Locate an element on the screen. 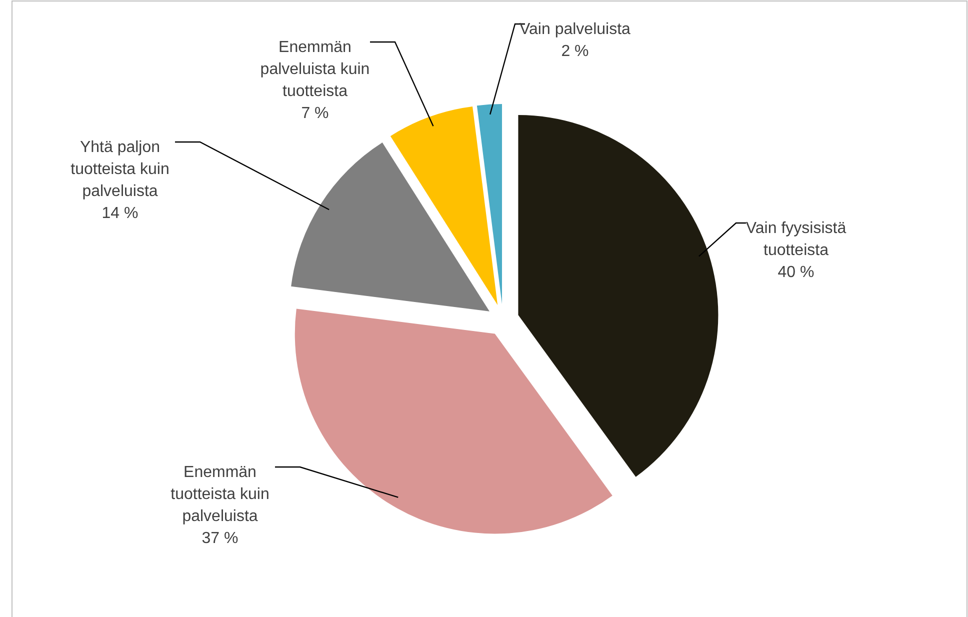 This screenshot has height=617, width=968. slice-label: Vain palveluista is located at coordinates (575, 29).